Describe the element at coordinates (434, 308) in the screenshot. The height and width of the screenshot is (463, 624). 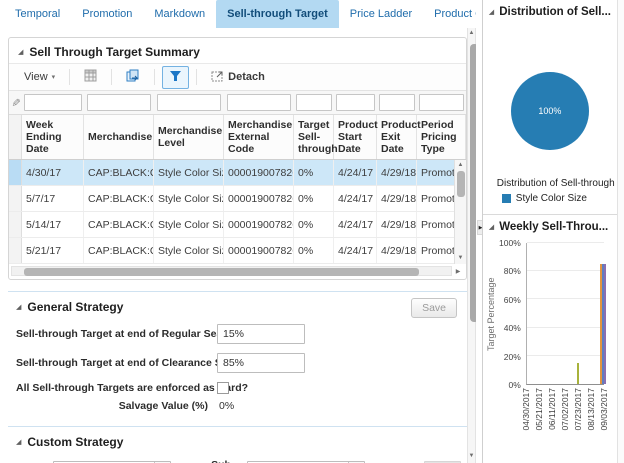
I see `save-button: Save` at that location.